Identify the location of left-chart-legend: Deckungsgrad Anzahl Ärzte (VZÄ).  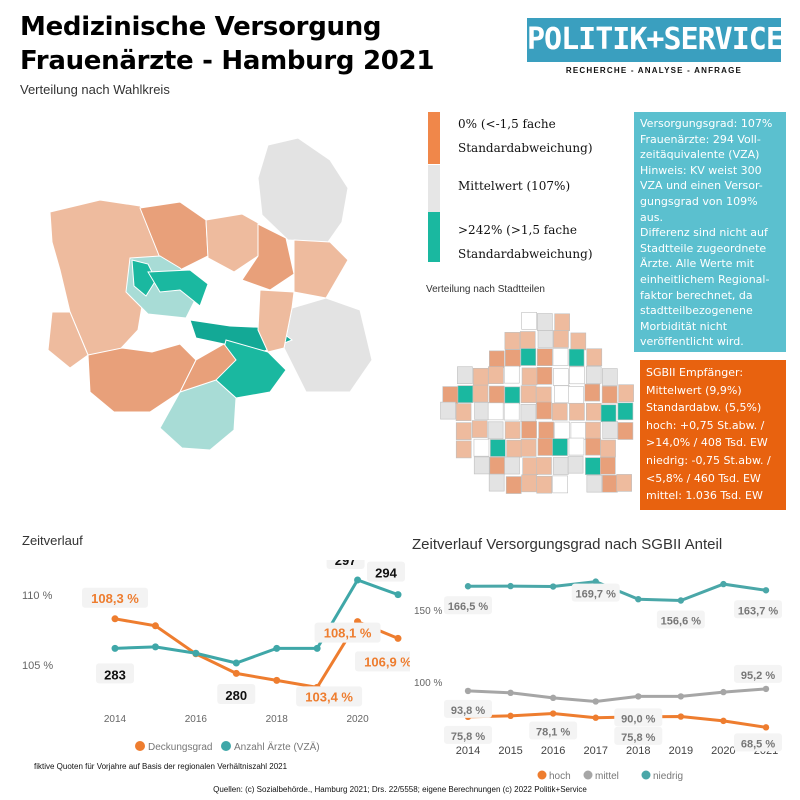
(227, 747).